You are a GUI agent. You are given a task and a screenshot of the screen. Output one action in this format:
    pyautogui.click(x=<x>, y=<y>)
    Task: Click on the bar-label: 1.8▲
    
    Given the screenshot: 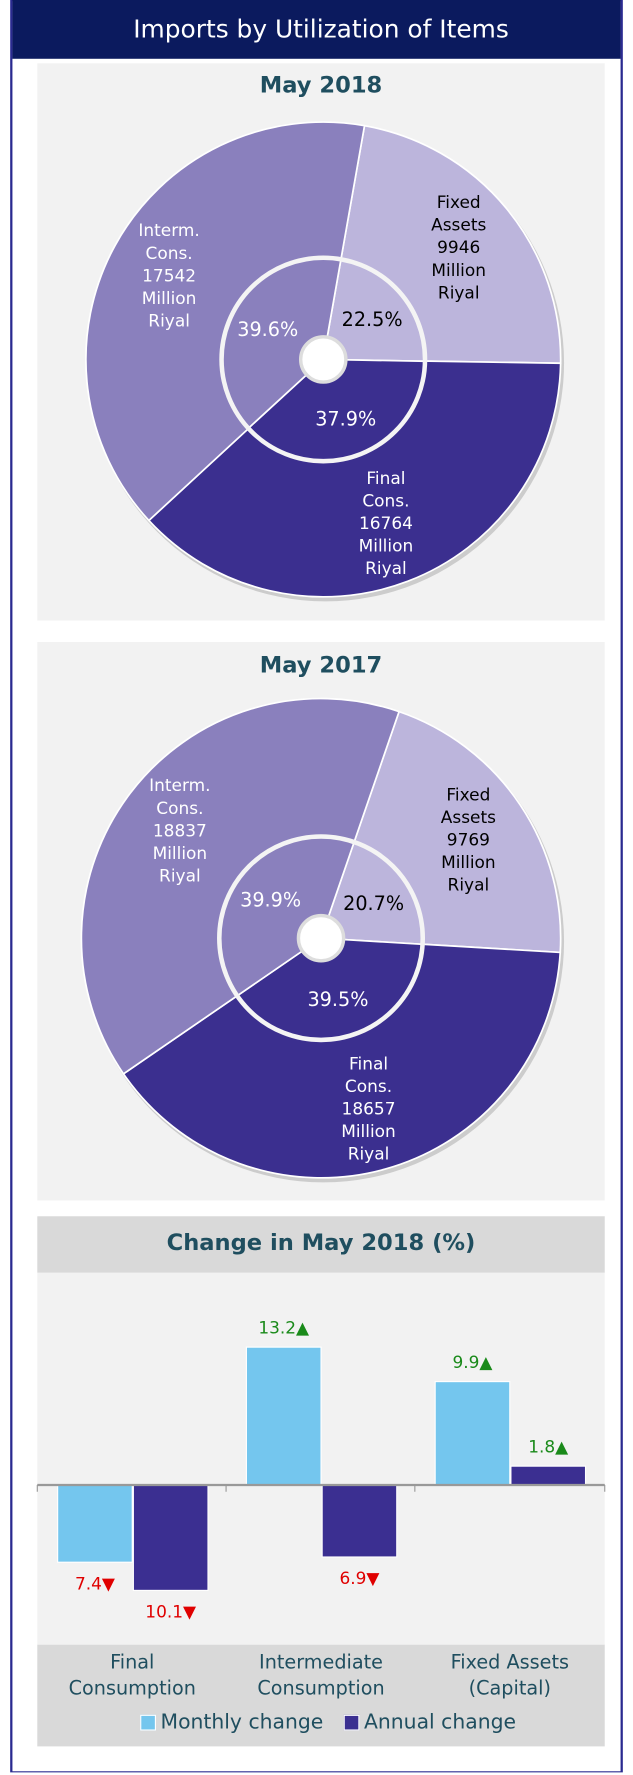 What is the action you would take?
    pyautogui.click(x=548, y=1447)
    